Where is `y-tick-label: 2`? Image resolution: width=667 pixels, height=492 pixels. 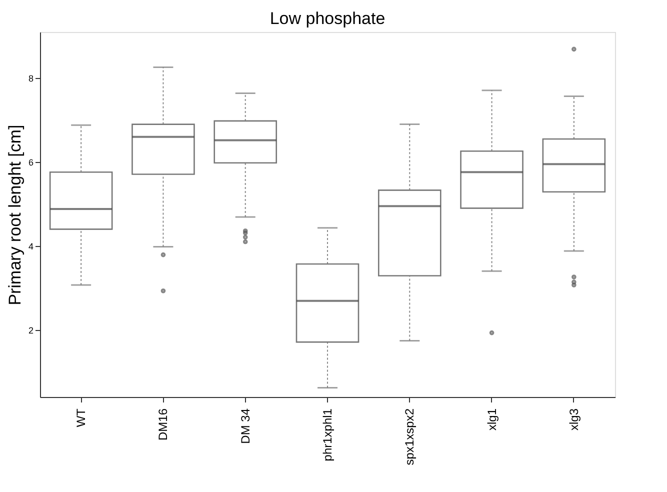 y-tick-label: 2 is located at coordinates (31, 330).